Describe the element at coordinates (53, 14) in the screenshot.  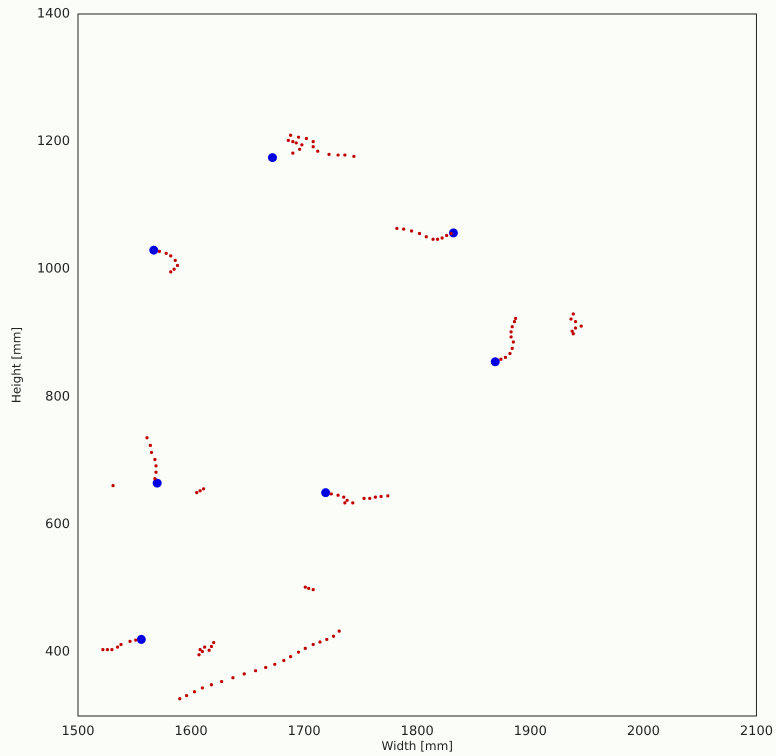
I see `y-tick-label: 1400` at that location.